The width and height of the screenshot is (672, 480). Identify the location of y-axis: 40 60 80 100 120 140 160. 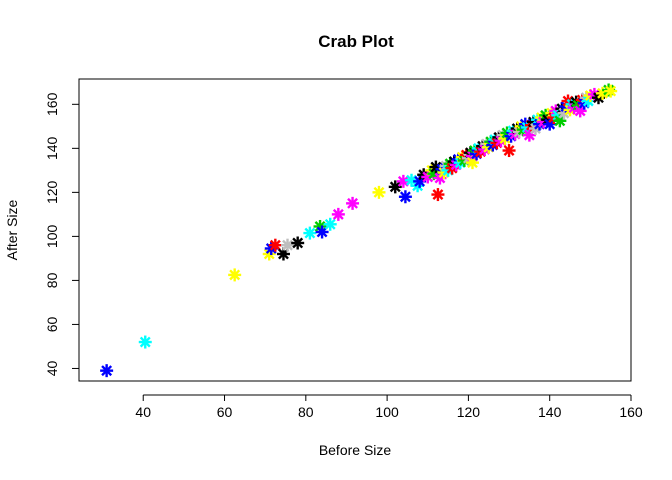
(62, 234).